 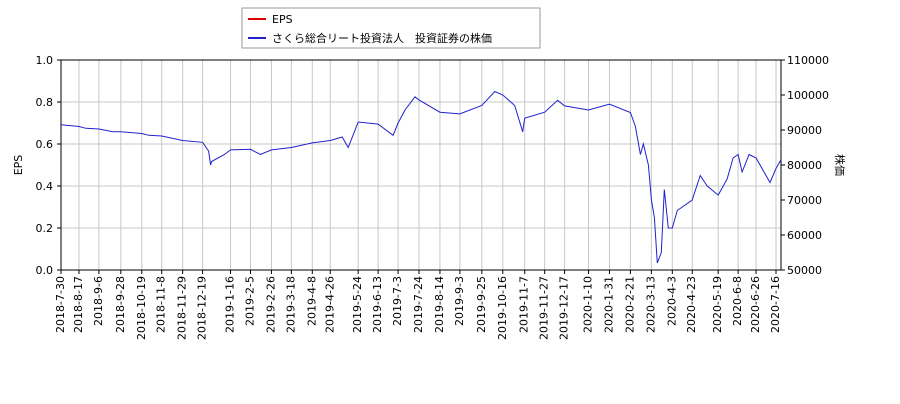 What do you see at coordinates (502, 308) in the screenshot?
I see `x-tick-label: 2019-10-16` at bounding box center [502, 308].